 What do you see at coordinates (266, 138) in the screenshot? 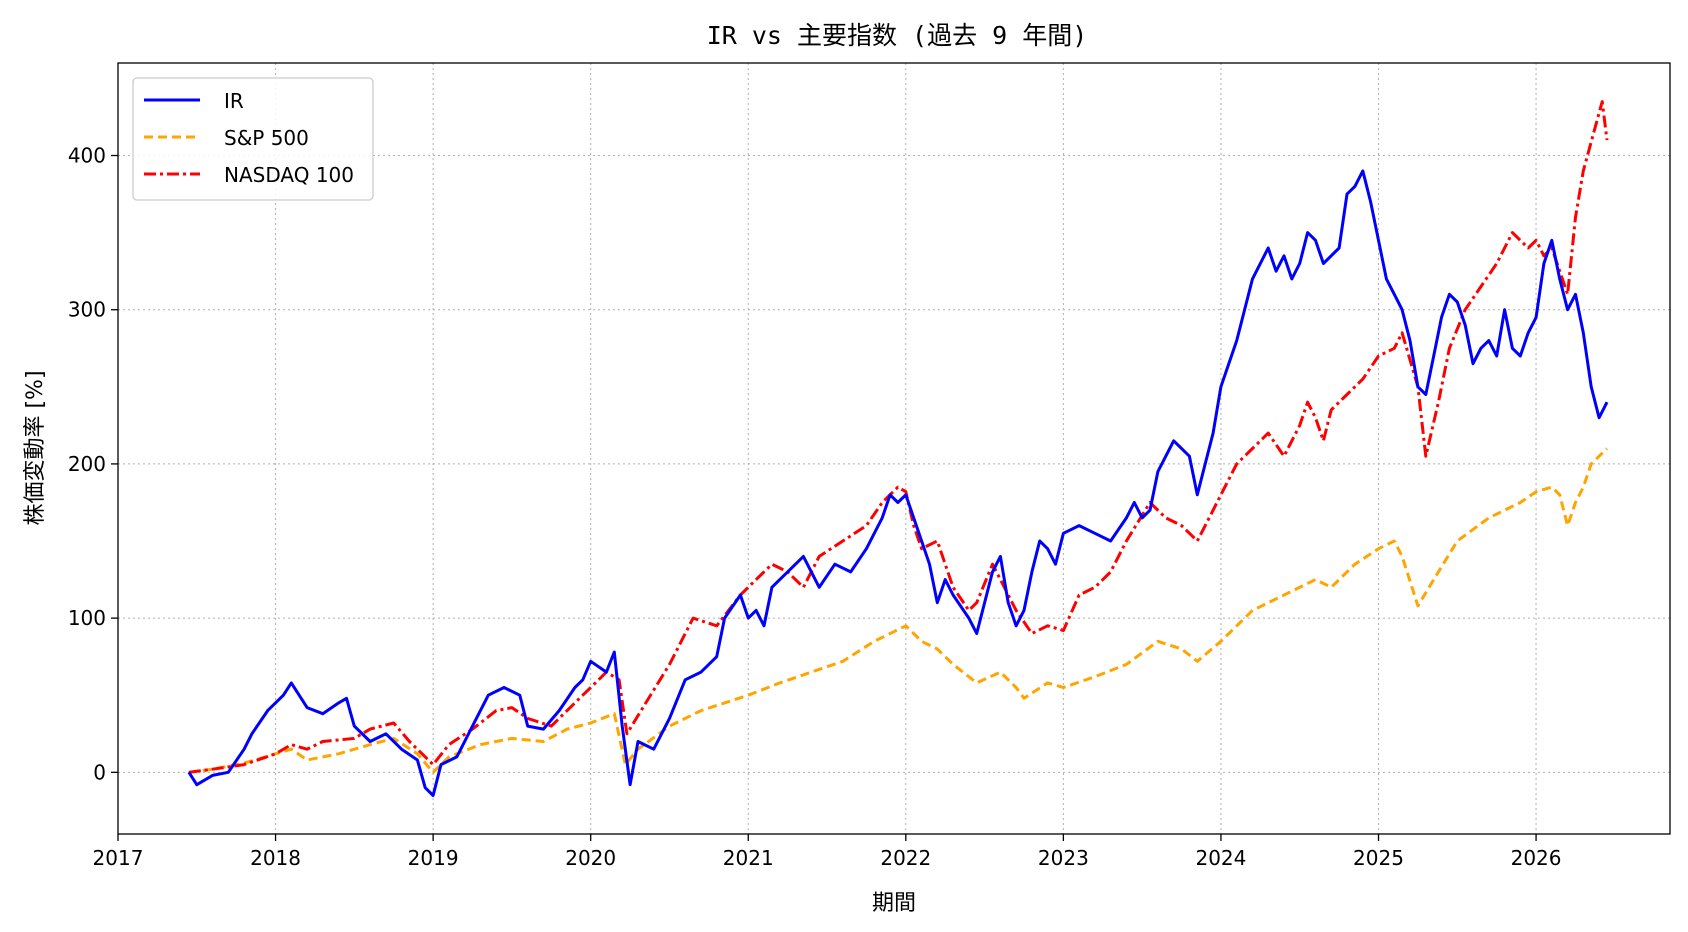
I see `legend-label-sp500: S&P 500` at bounding box center [266, 138].